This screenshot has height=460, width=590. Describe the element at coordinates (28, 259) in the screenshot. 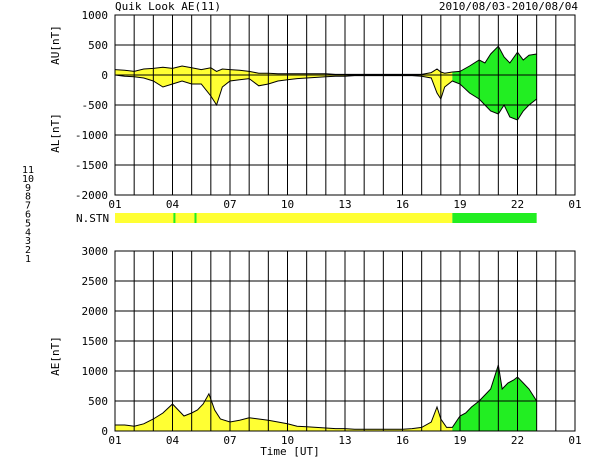

I see `station-legend-entry: 1` at that location.